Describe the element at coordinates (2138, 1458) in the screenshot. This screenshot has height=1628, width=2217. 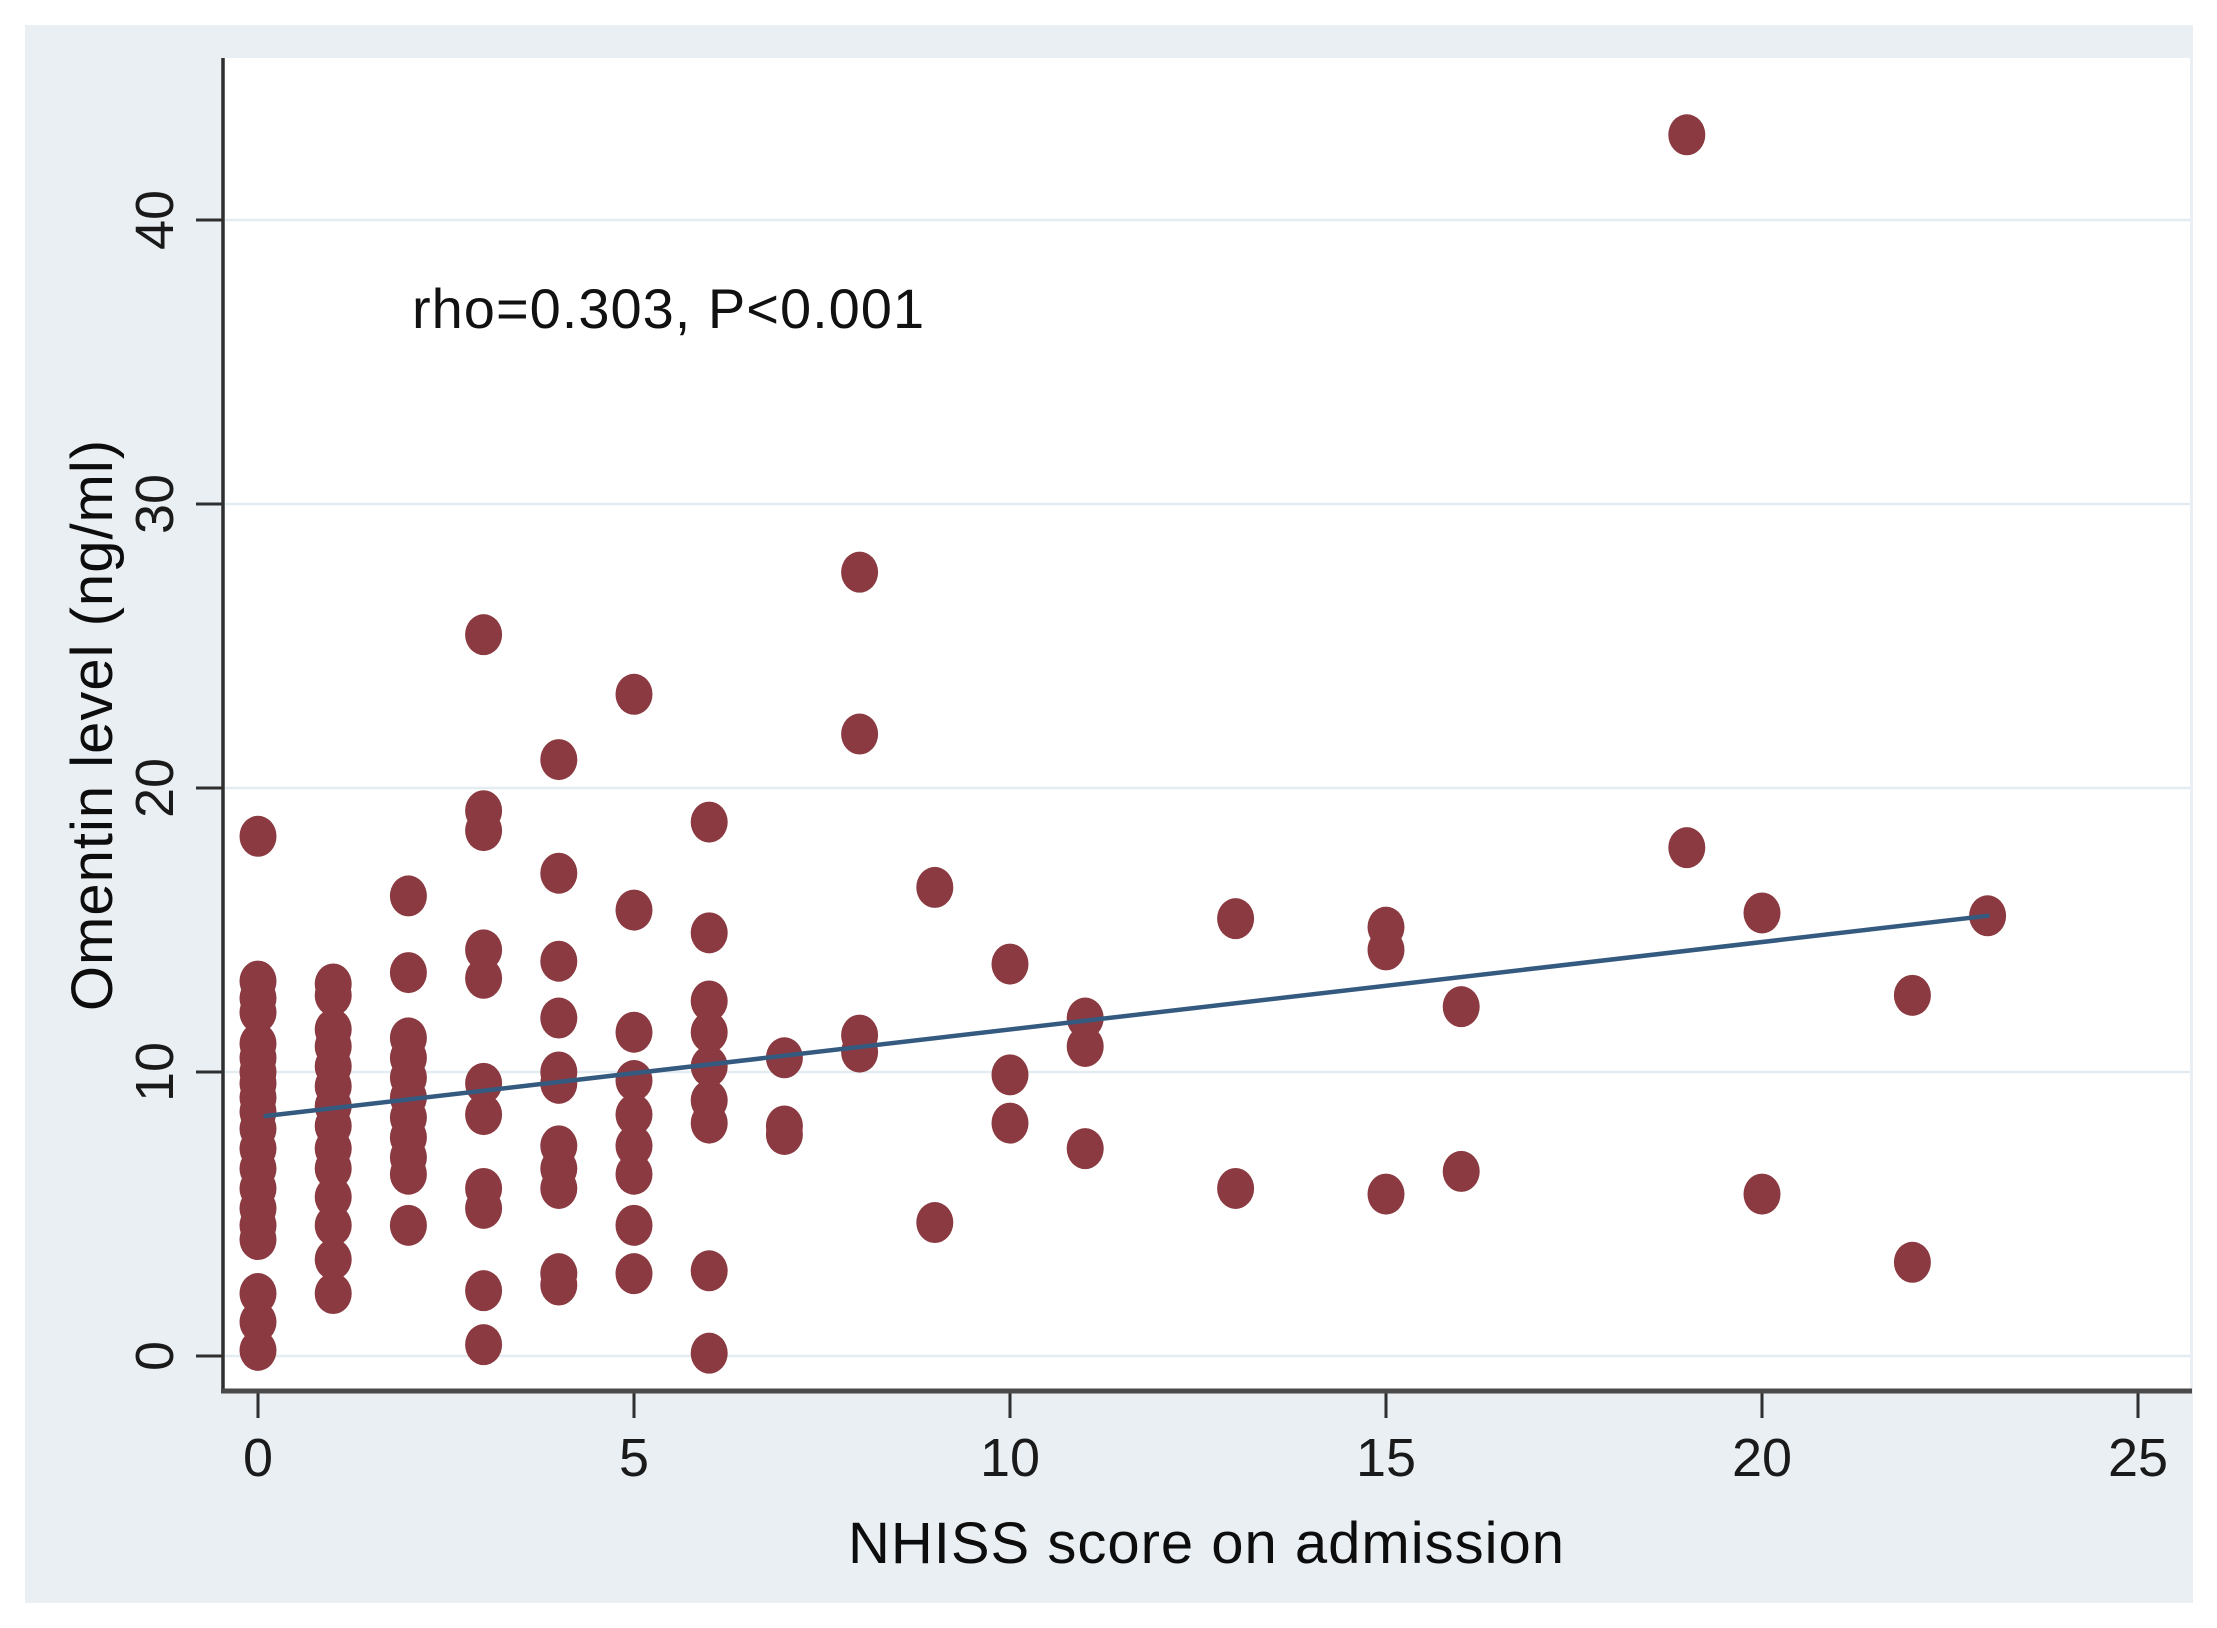
I see `x-tick-label: 25` at that location.